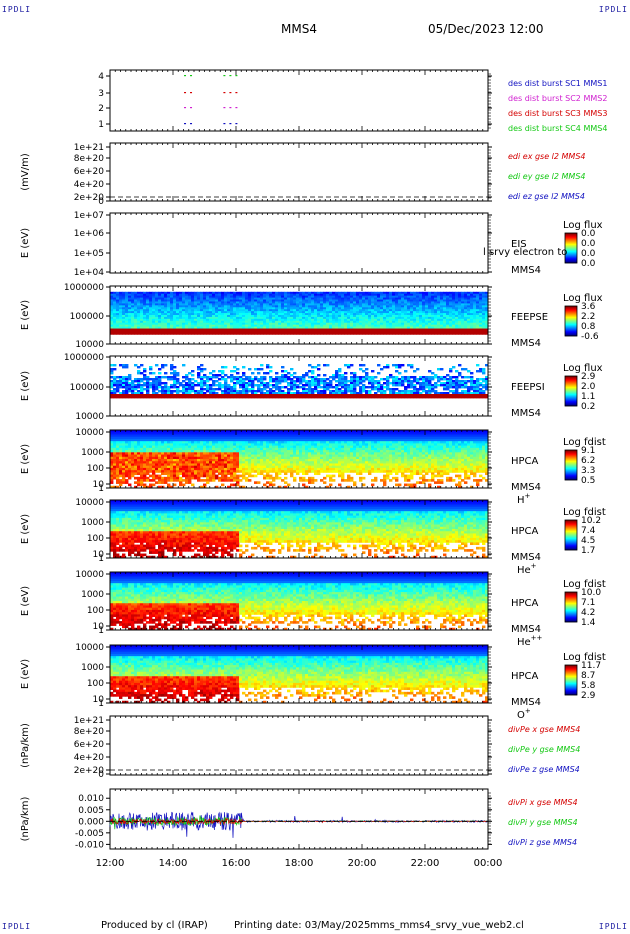 The image size is (630, 934). I want to click on edi-legend-entry: edi ez gse l2 MMS4, so click(546, 196).